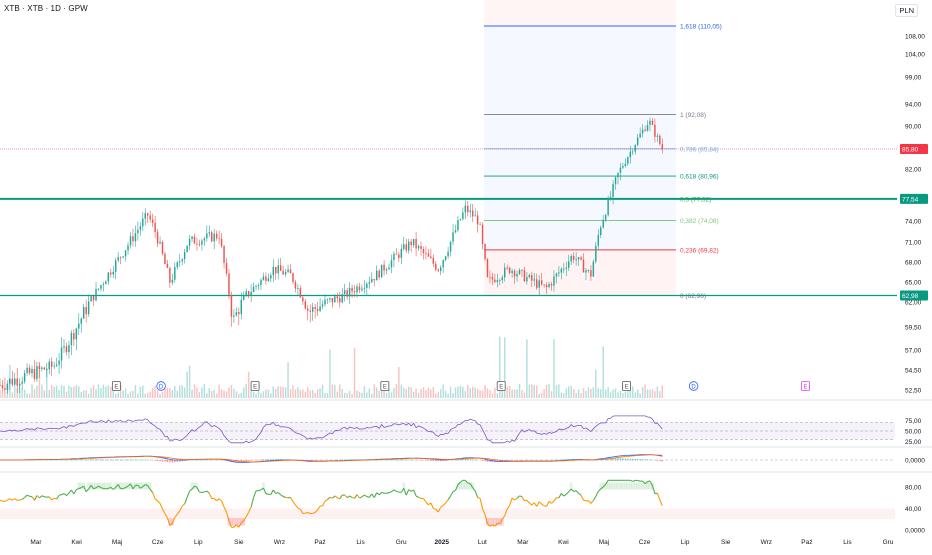  I want to click on time-axis-label: Wrz, so click(766, 542).